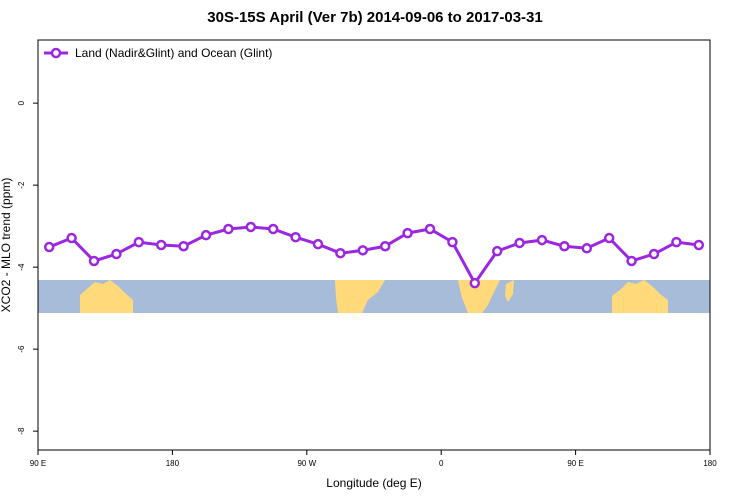  Describe the element at coordinates (373, 483) in the screenshot. I see `x-axis-label: Longitude (deg E)` at that location.